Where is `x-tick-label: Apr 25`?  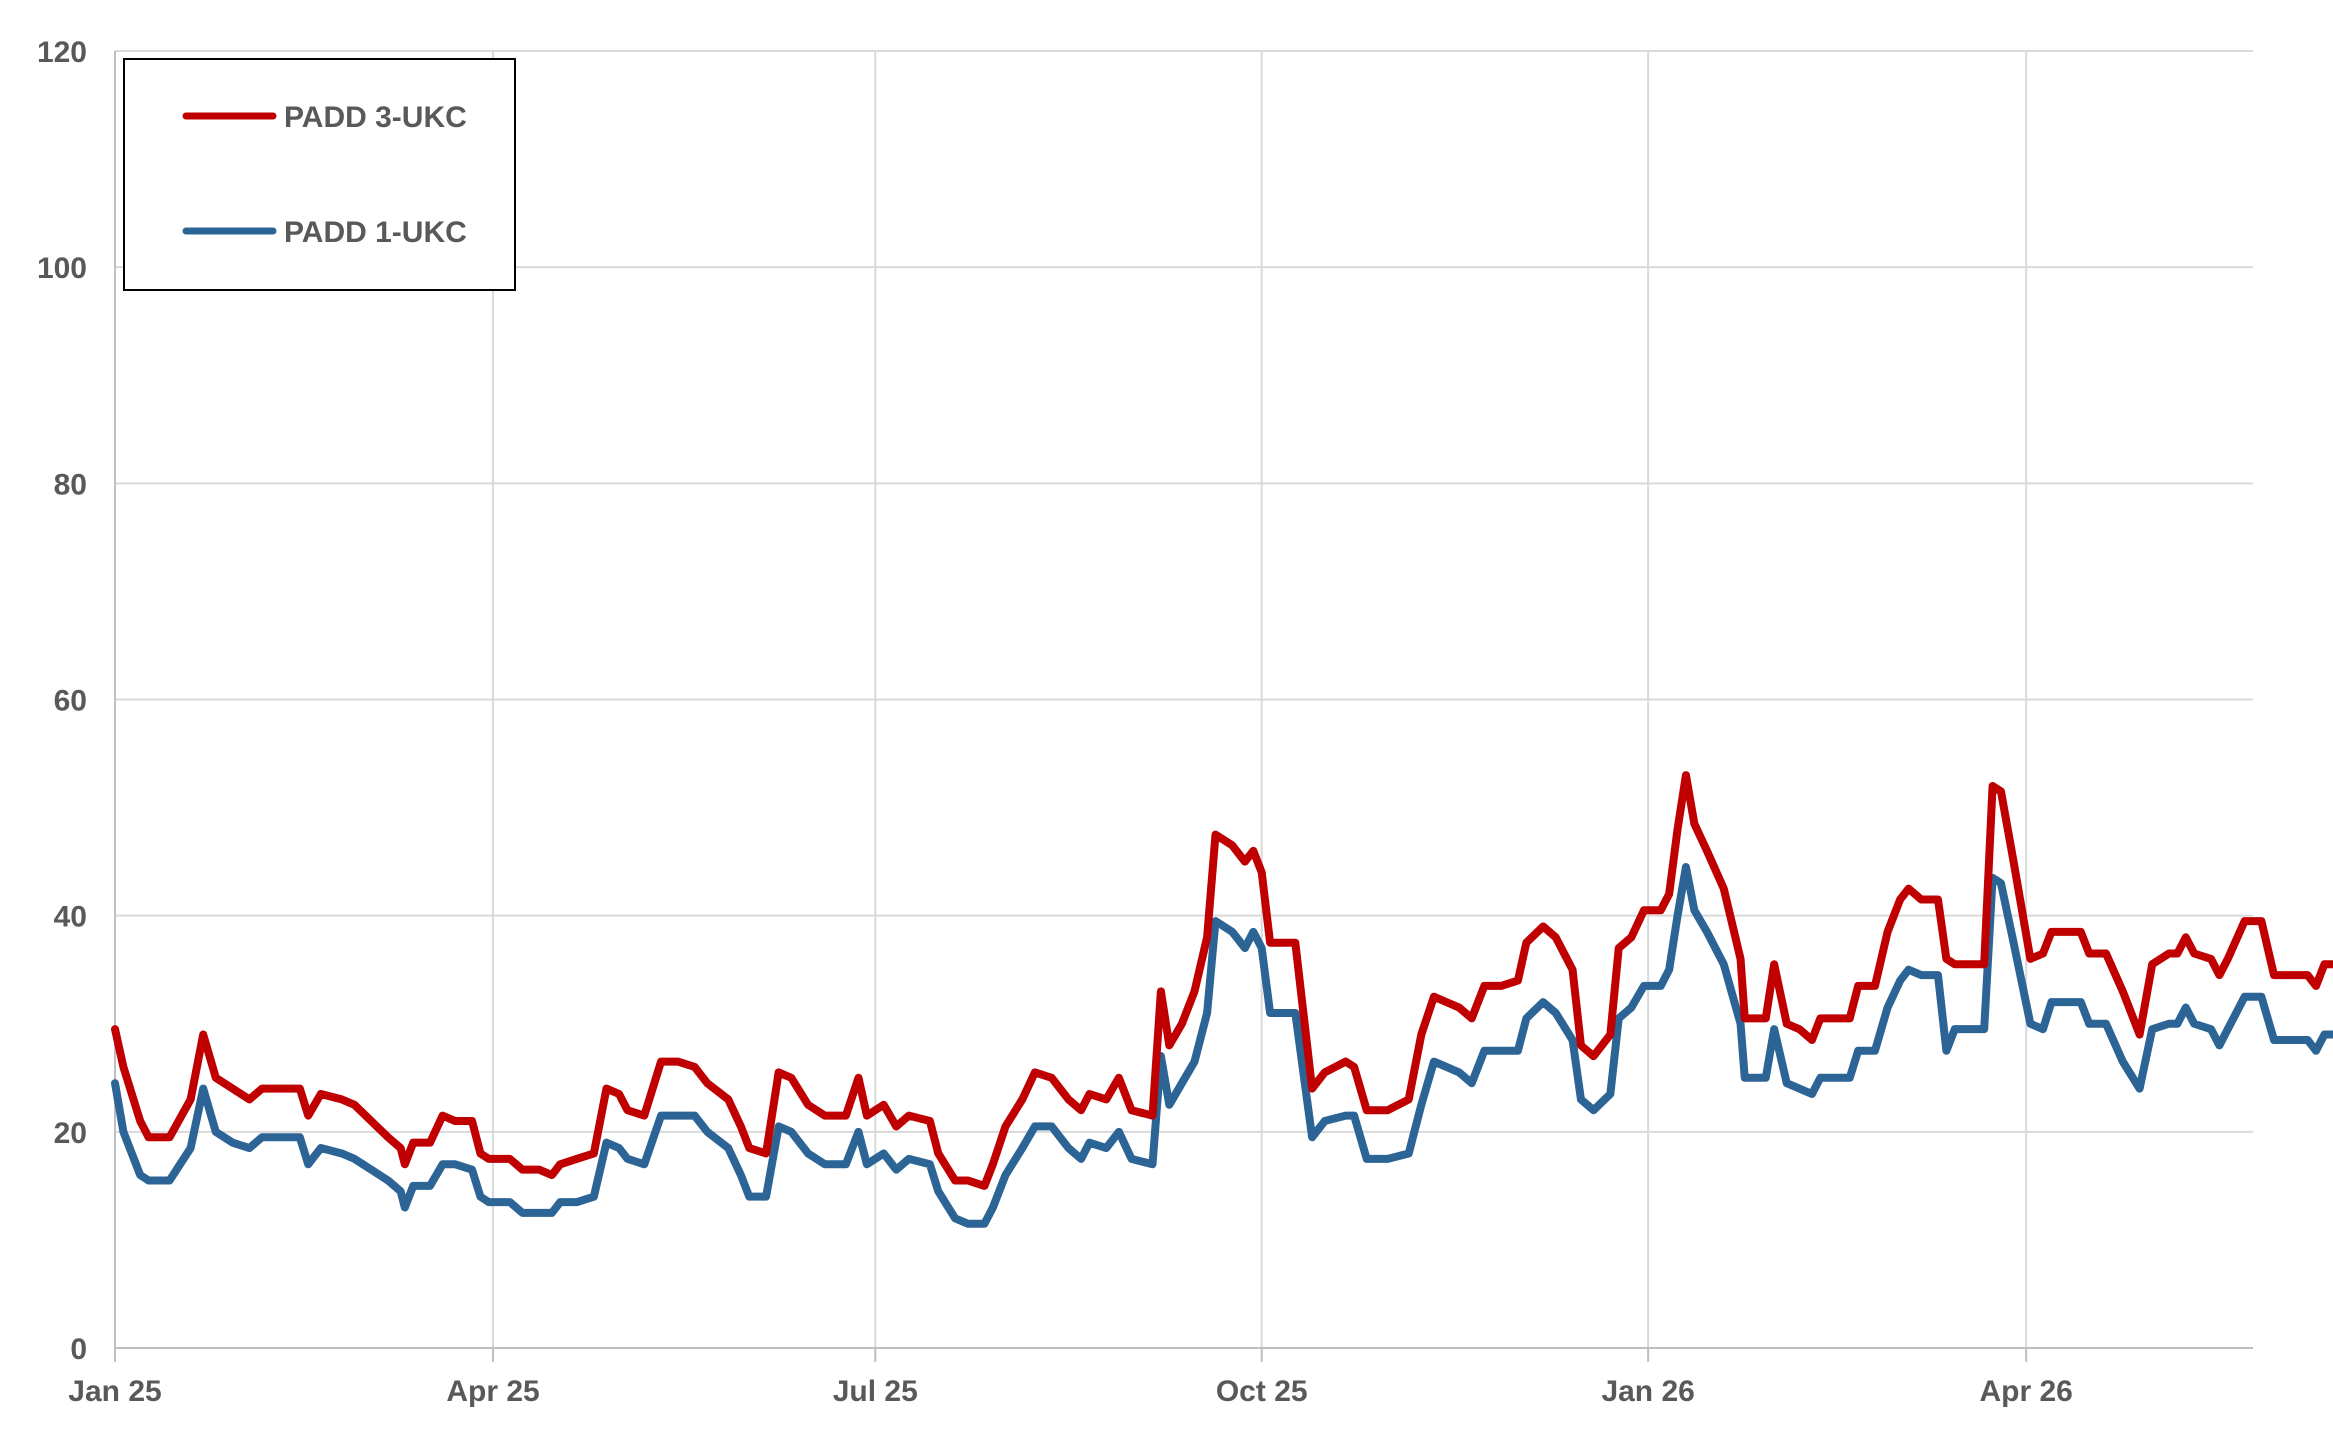 x-tick-label: Apr 25 is located at coordinates (492, 1391).